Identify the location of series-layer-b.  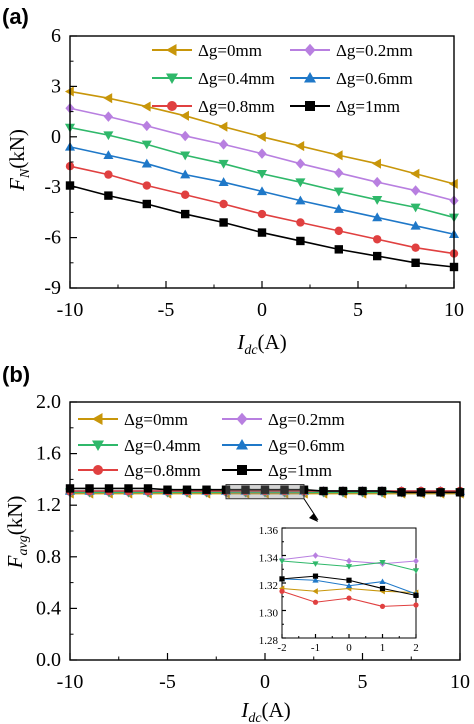
(265, 491).